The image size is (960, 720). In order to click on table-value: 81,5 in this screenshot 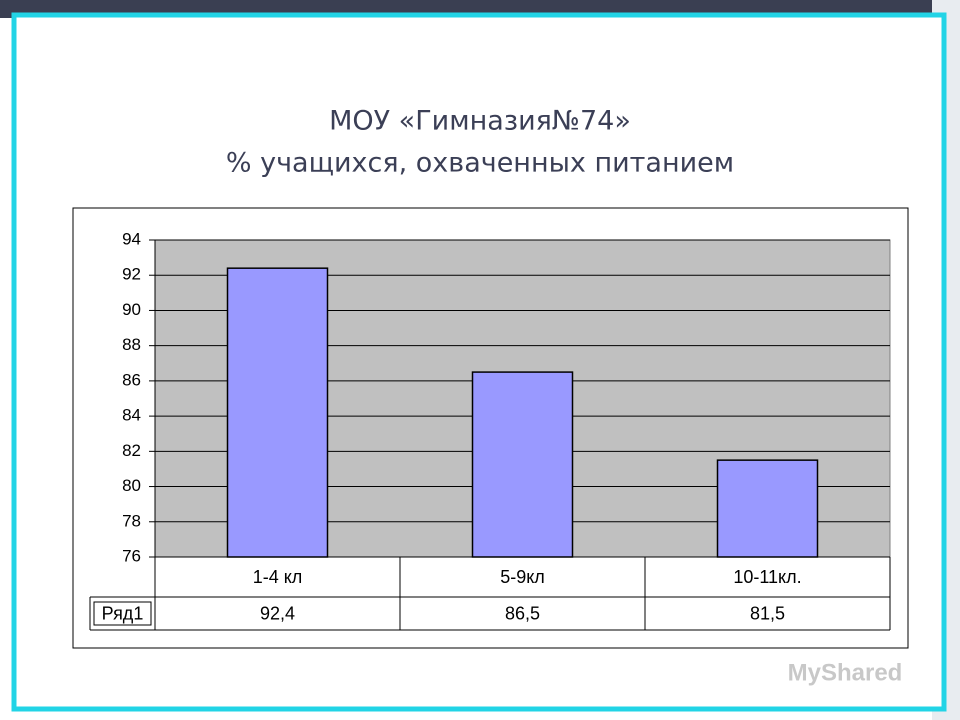, I will do `click(767, 613)`.